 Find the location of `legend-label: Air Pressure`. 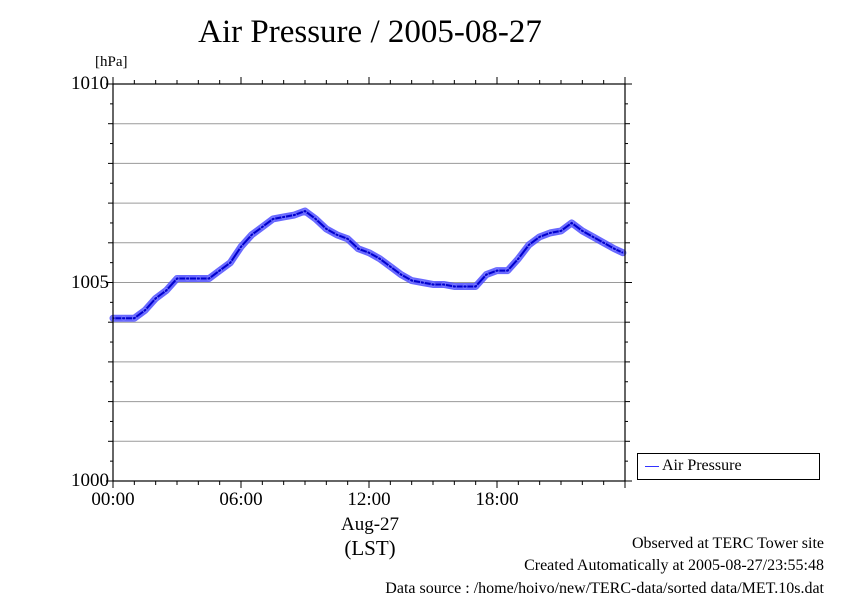

legend-label: Air Pressure is located at coordinates (702, 465).